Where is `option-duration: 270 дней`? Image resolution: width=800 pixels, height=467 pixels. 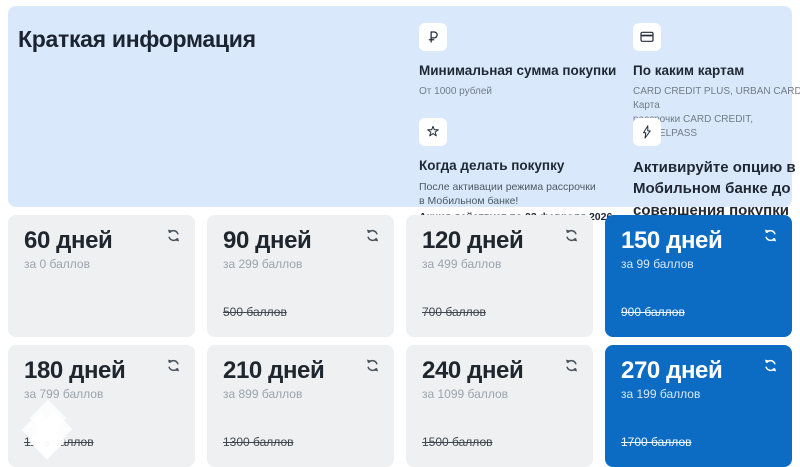
option-duration: 270 дней is located at coordinates (672, 370).